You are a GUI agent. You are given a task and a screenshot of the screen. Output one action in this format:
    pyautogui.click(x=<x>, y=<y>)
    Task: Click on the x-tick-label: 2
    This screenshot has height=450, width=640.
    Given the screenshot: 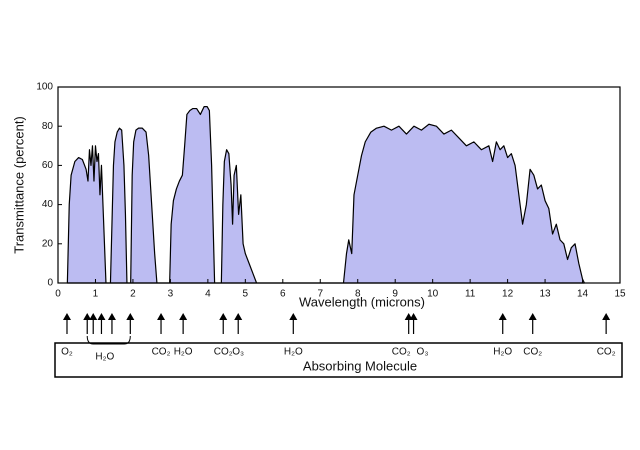 What is the action you would take?
    pyautogui.click(x=133, y=294)
    